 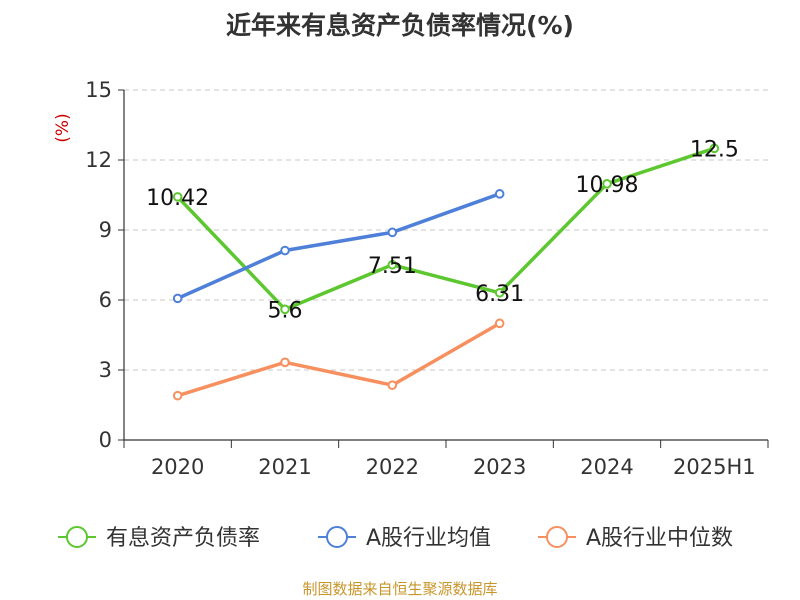 I want to click on legend: 有息资产负债率 A股行业均值 A股行业中位数, so click(x=395, y=538).